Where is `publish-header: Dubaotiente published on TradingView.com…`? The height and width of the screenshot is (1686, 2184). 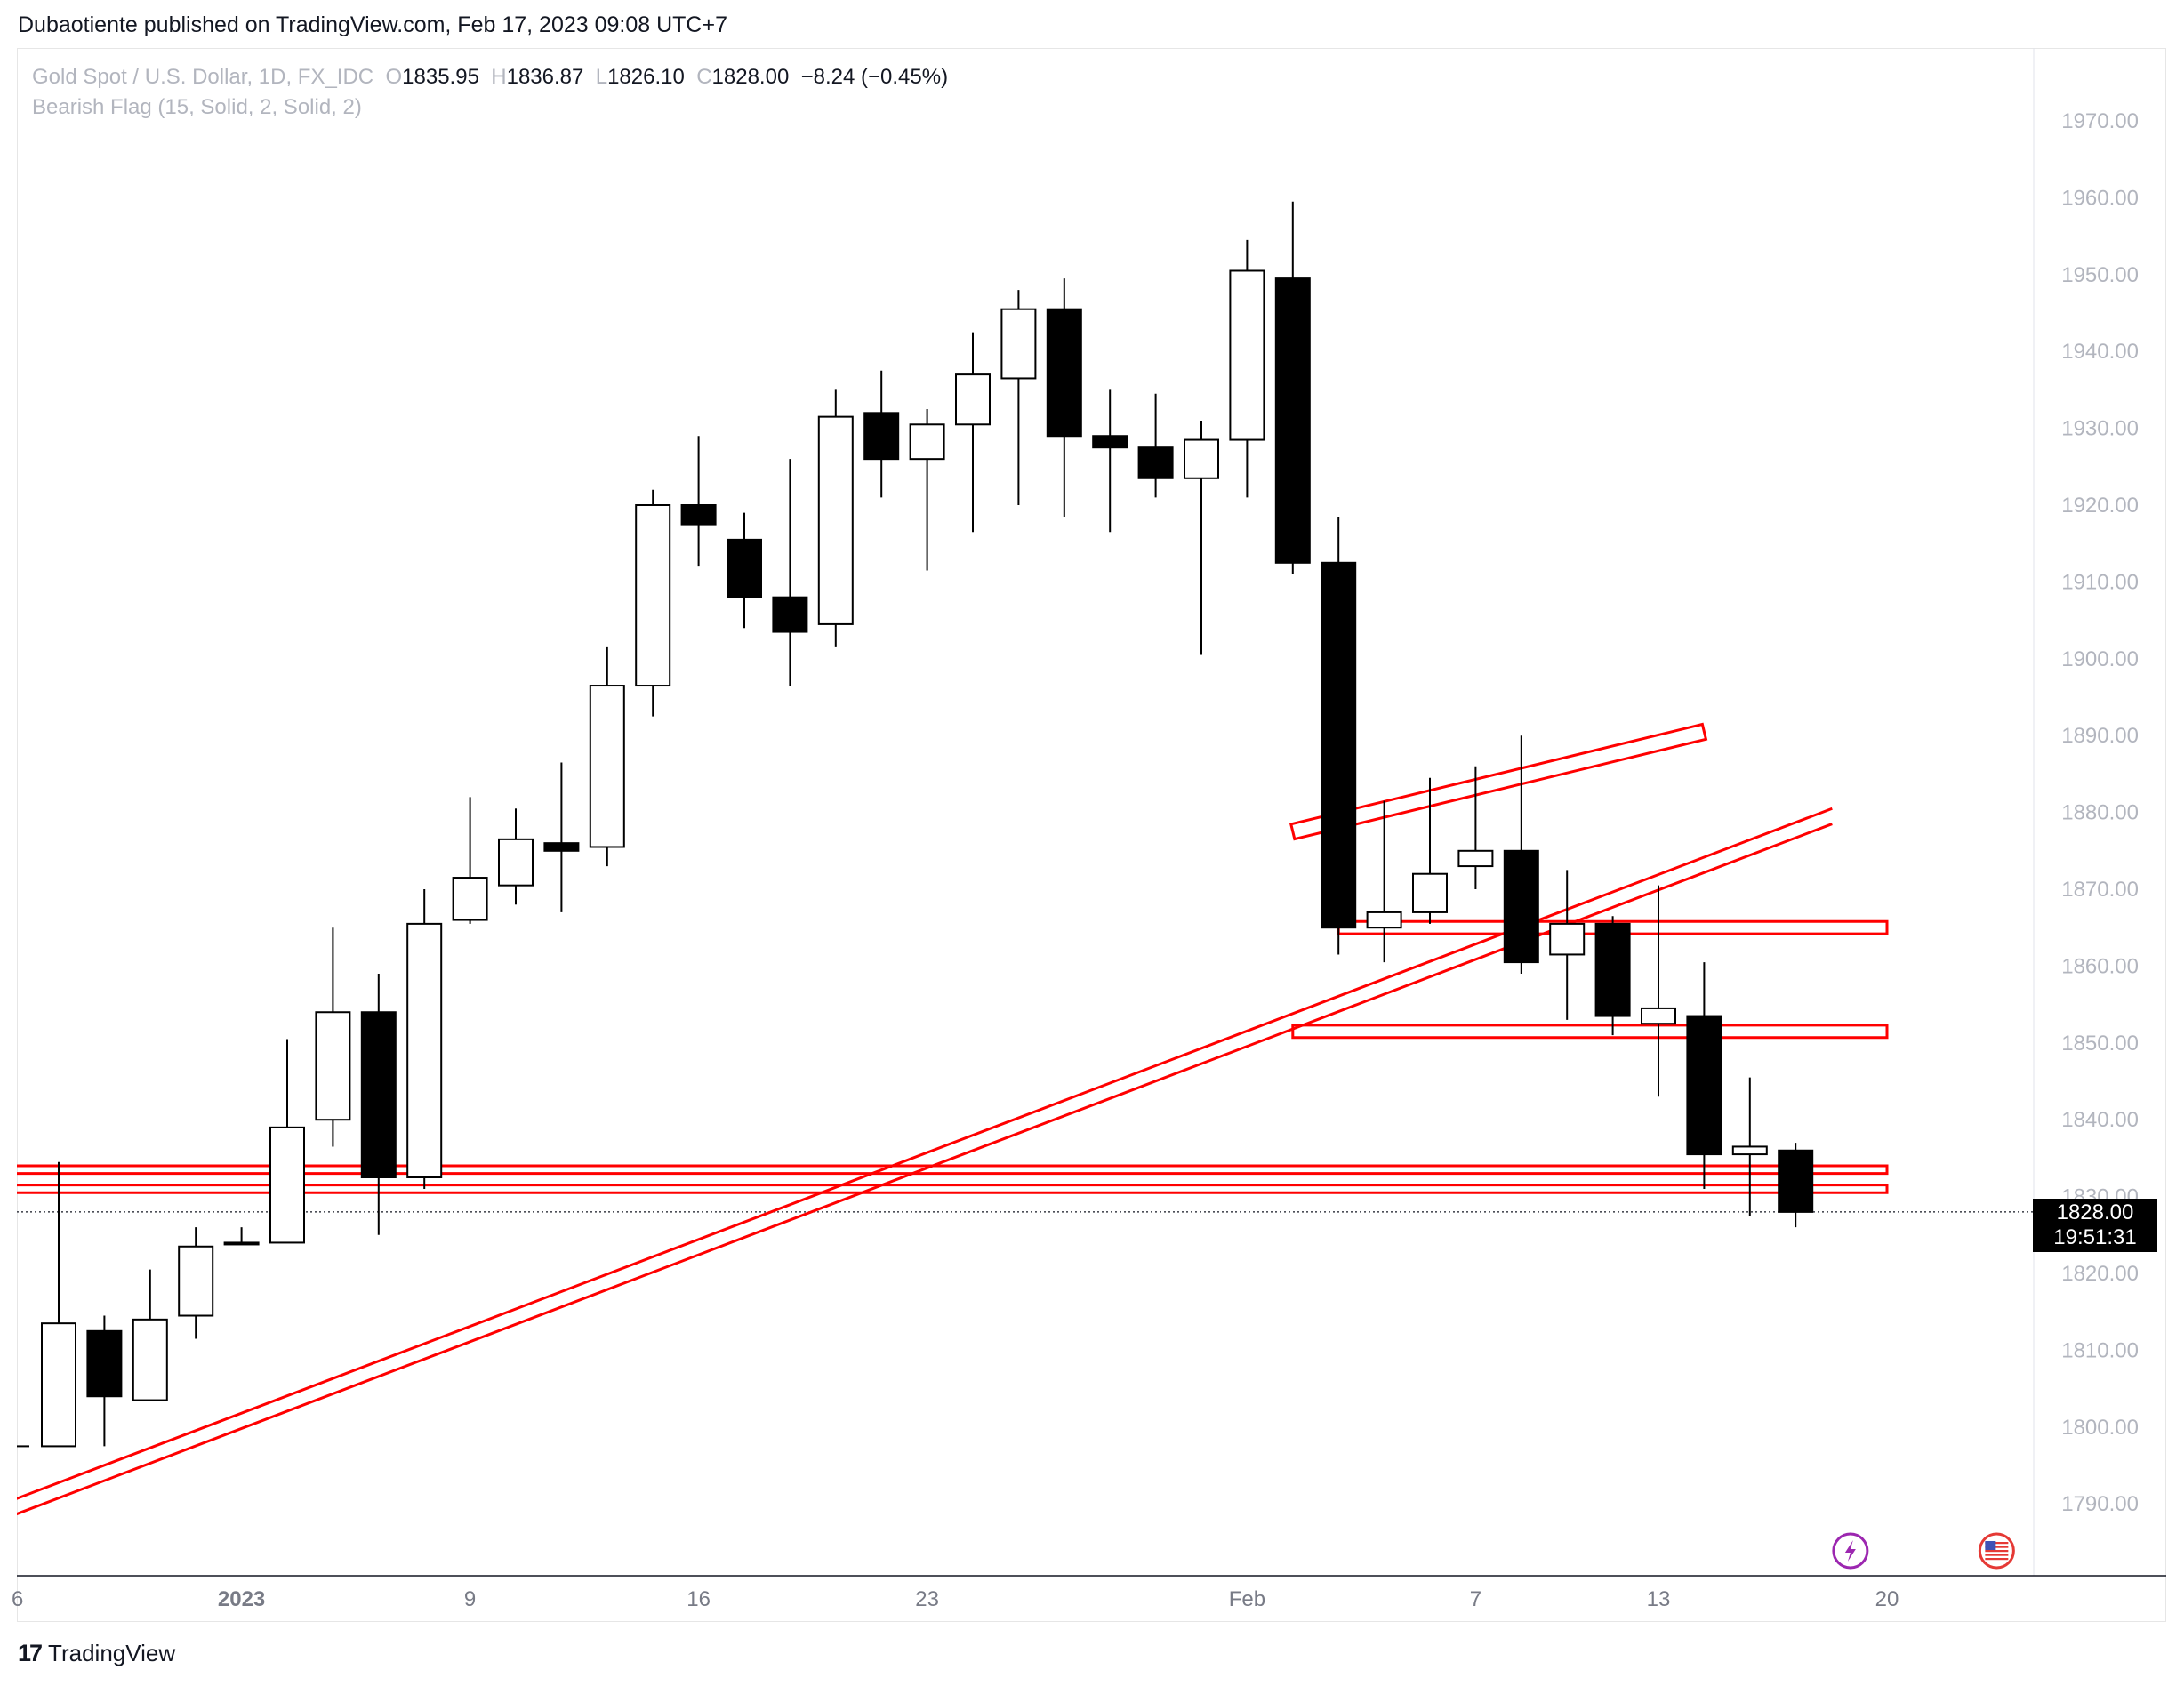 publish-header: Dubaotiente published on TradingView.com… is located at coordinates (372, 24).